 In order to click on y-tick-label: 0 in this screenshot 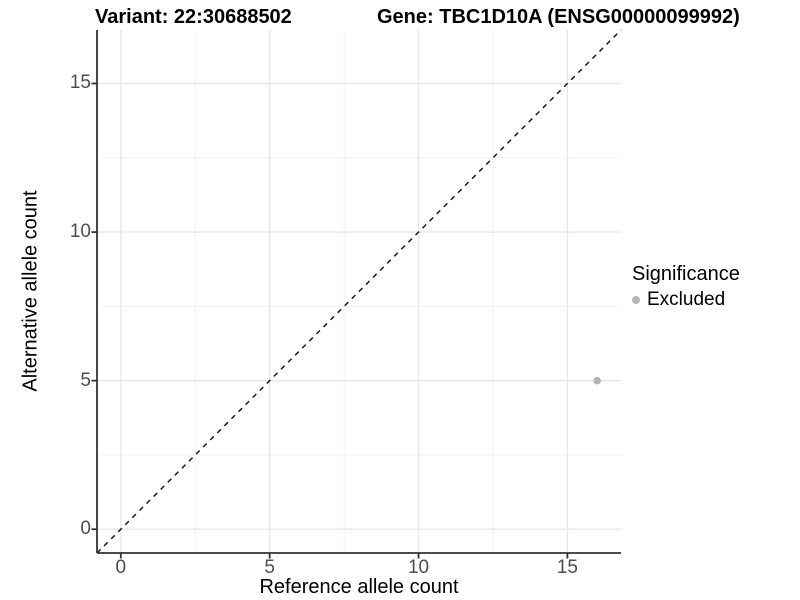, I will do `click(85, 529)`.